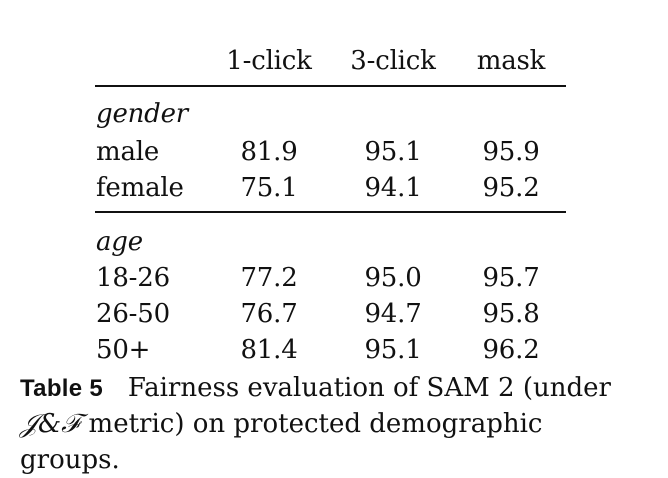 The height and width of the screenshot is (478, 668). What do you see at coordinates (511, 188) in the screenshot?
I see `cell-female-mask: 95.2` at bounding box center [511, 188].